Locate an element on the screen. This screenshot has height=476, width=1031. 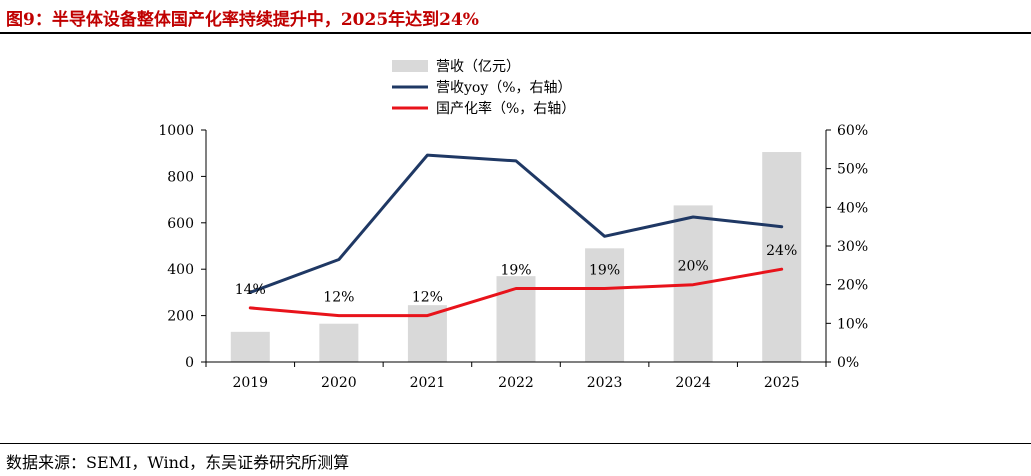
chart-title: 图9：半导体设备整体国产化率持续提升中，2025年达到24% is located at coordinates (242, 20).